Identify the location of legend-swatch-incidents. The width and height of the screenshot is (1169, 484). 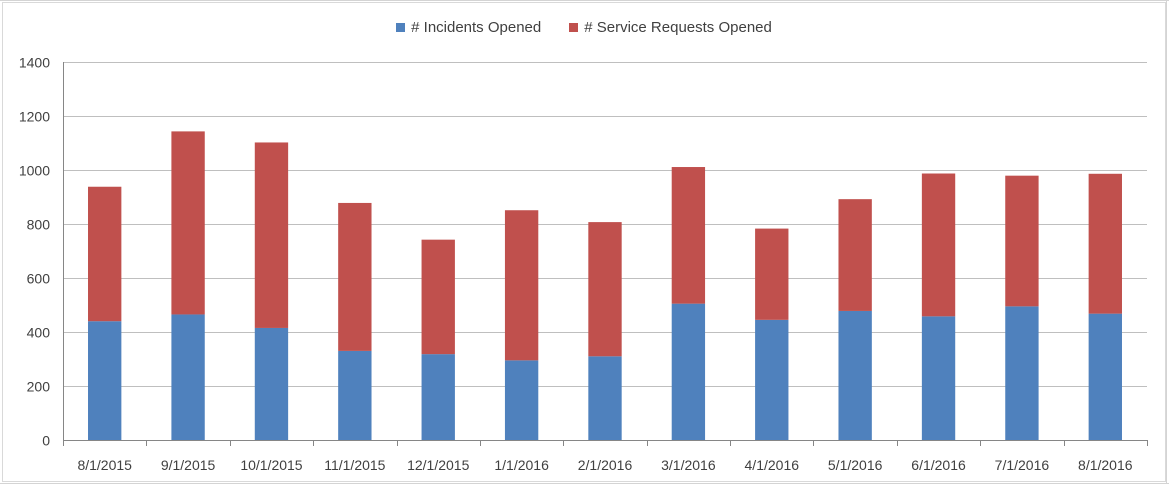
(401, 27).